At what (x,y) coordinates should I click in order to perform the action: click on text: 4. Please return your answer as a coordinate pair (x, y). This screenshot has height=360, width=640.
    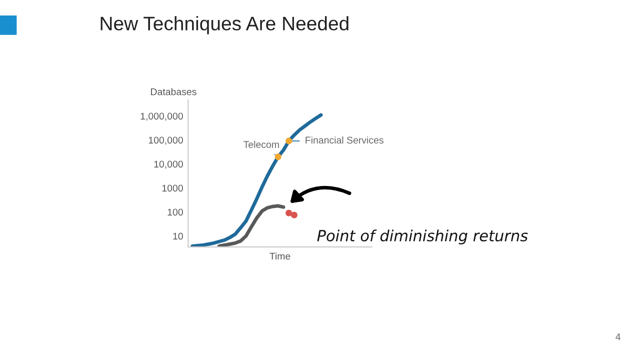
    Looking at the image, I should click on (618, 337).